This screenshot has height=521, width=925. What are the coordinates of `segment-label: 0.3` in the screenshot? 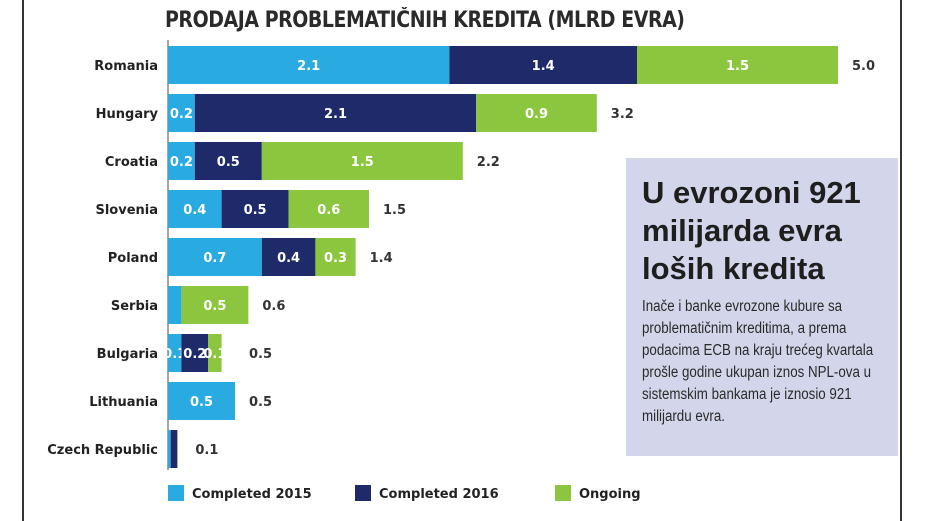 It's located at (335, 258).